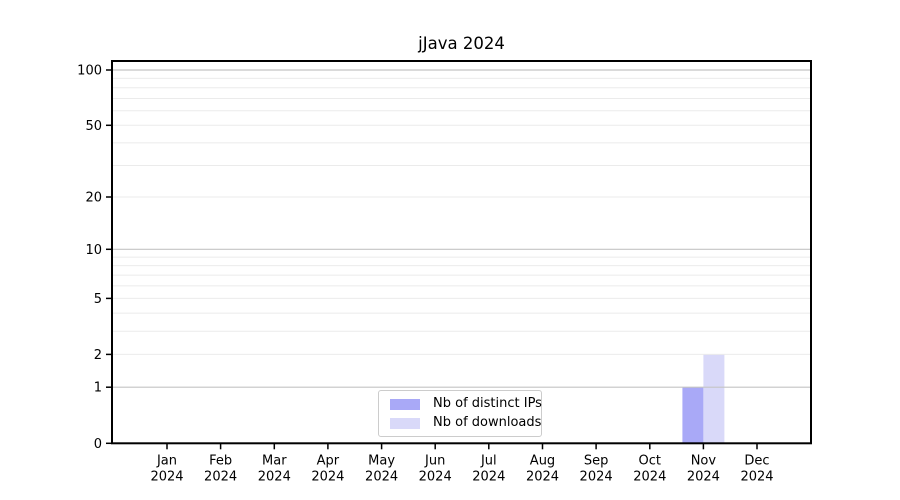  Describe the element at coordinates (93, 126) in the screenshot. I see `y-tick-label-50: 50` at that location.